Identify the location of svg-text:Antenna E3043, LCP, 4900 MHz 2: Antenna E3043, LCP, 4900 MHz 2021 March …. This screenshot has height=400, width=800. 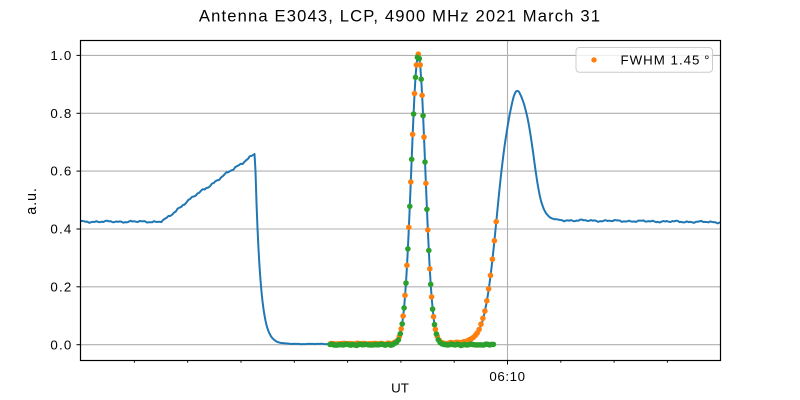
(400, 16).